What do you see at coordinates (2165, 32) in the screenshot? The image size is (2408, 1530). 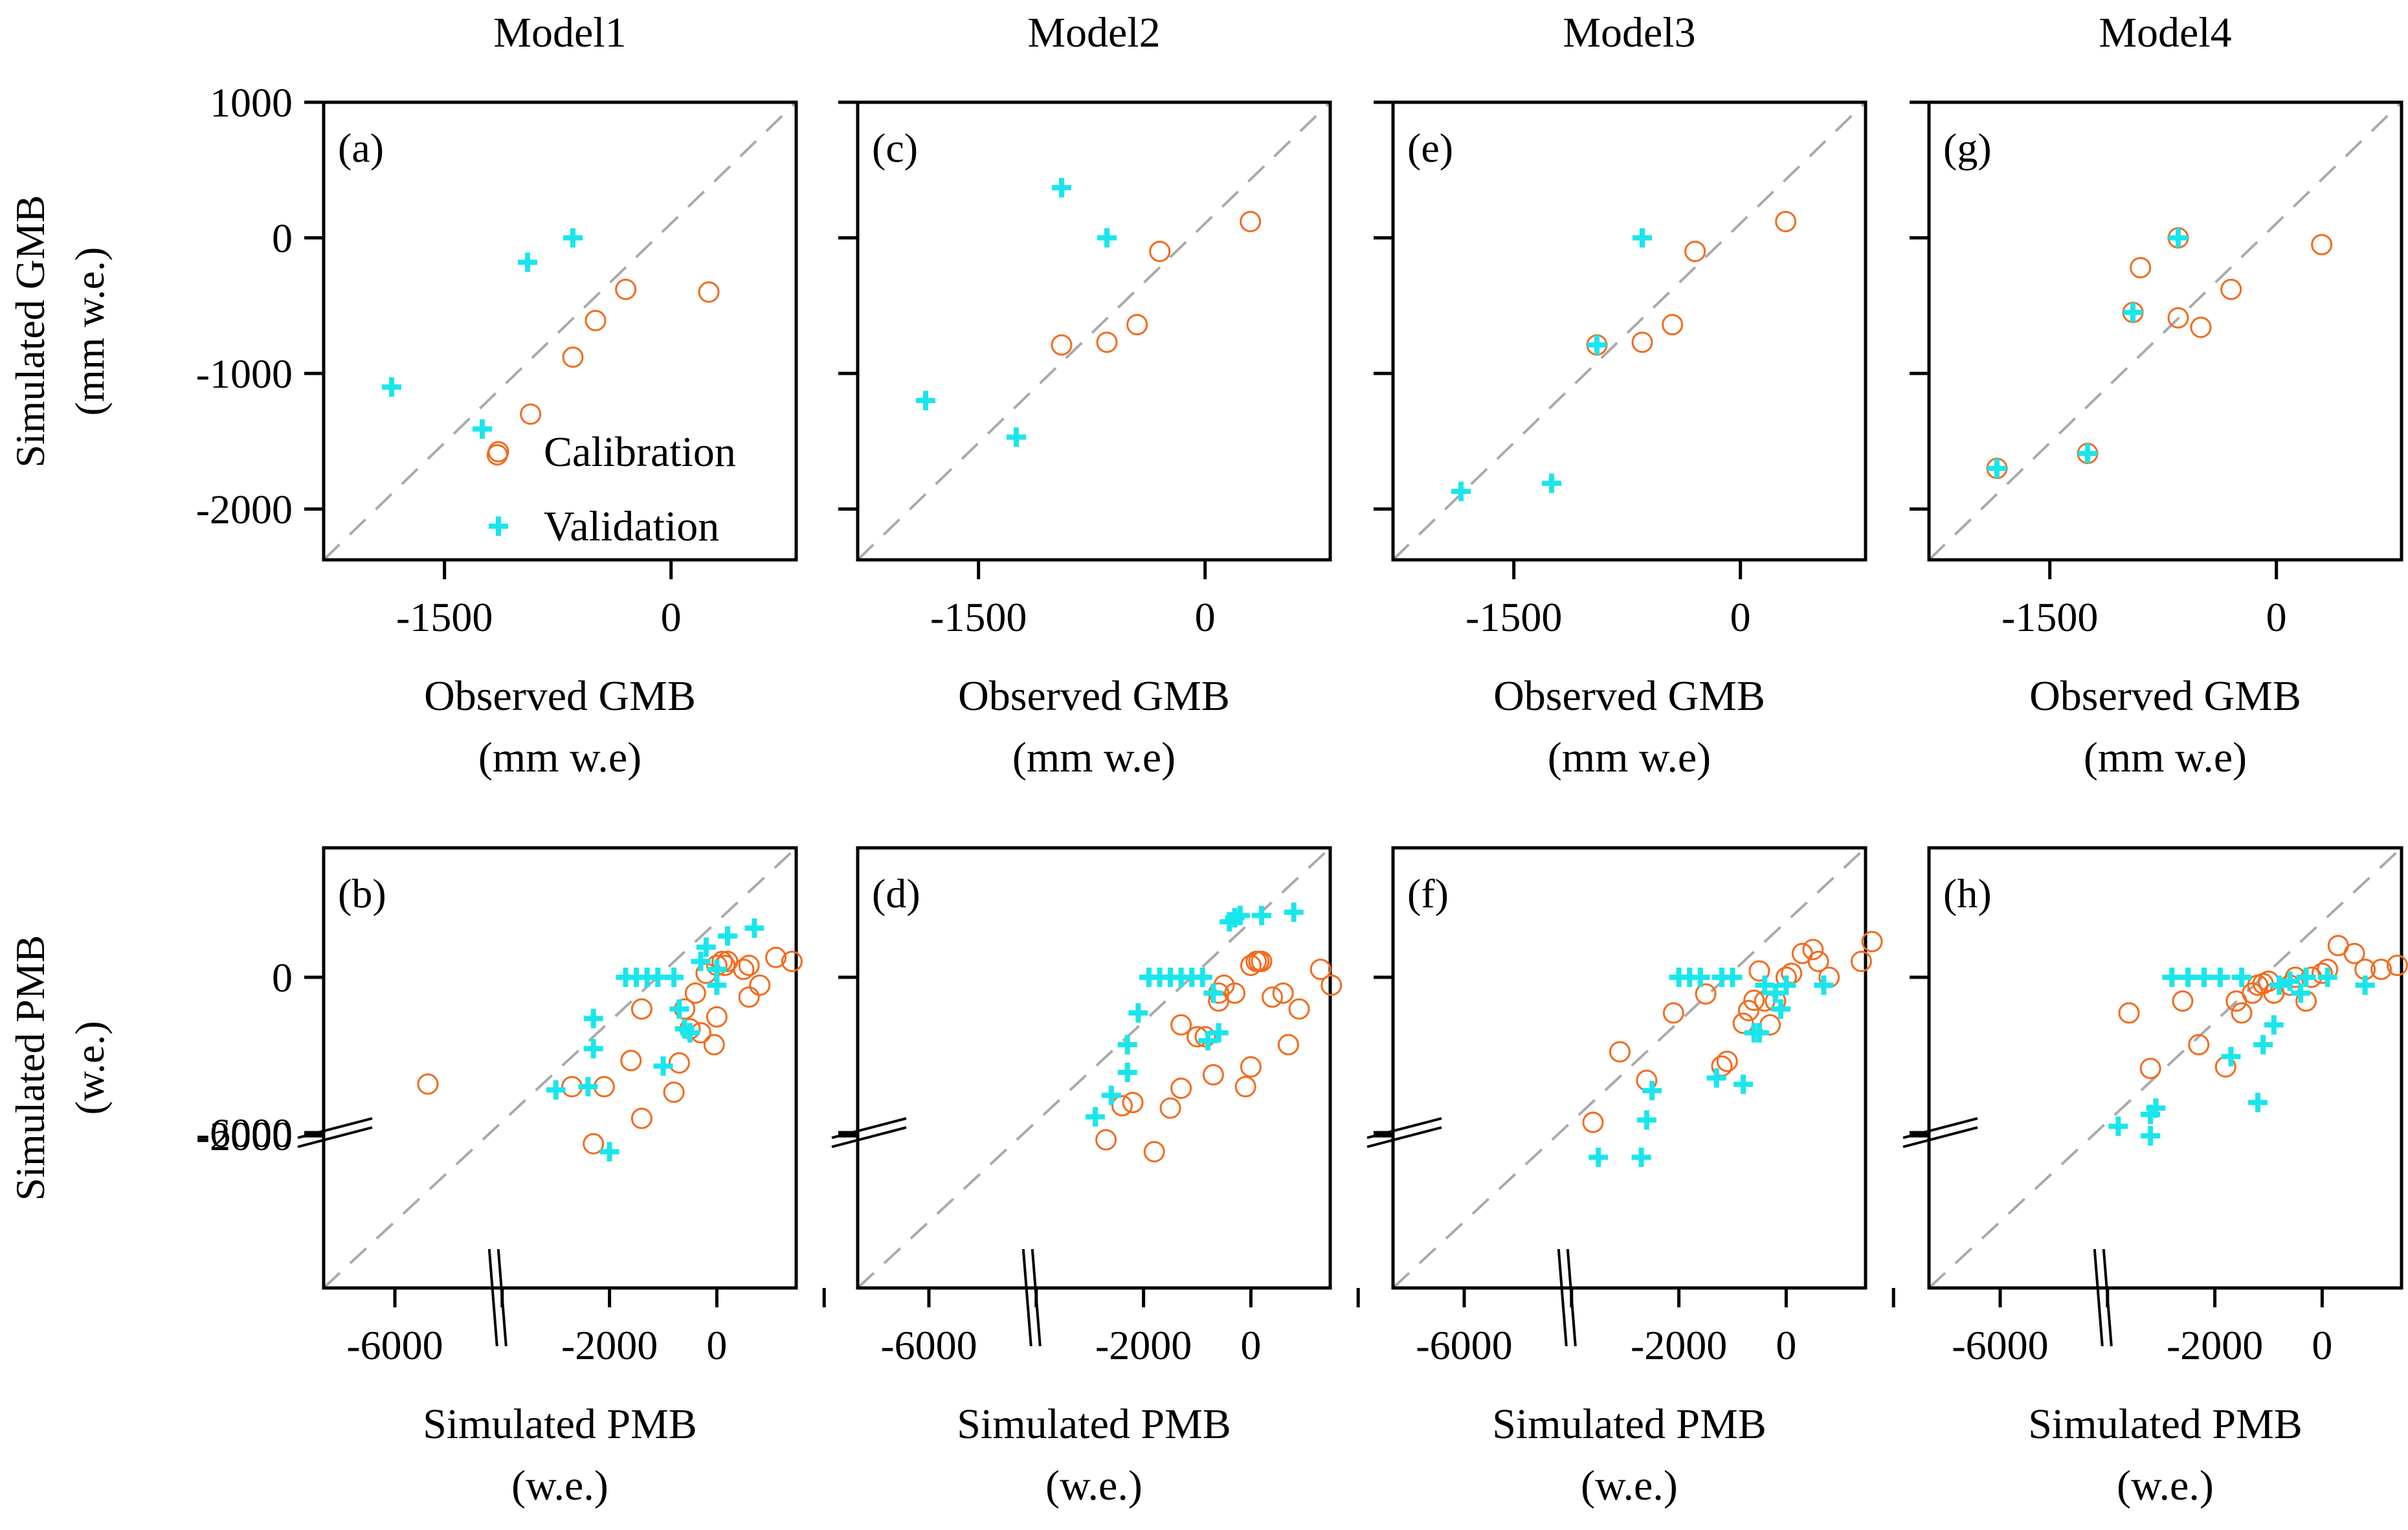 I see `column-title-4: Model4` at bounding box center [2165, 32].